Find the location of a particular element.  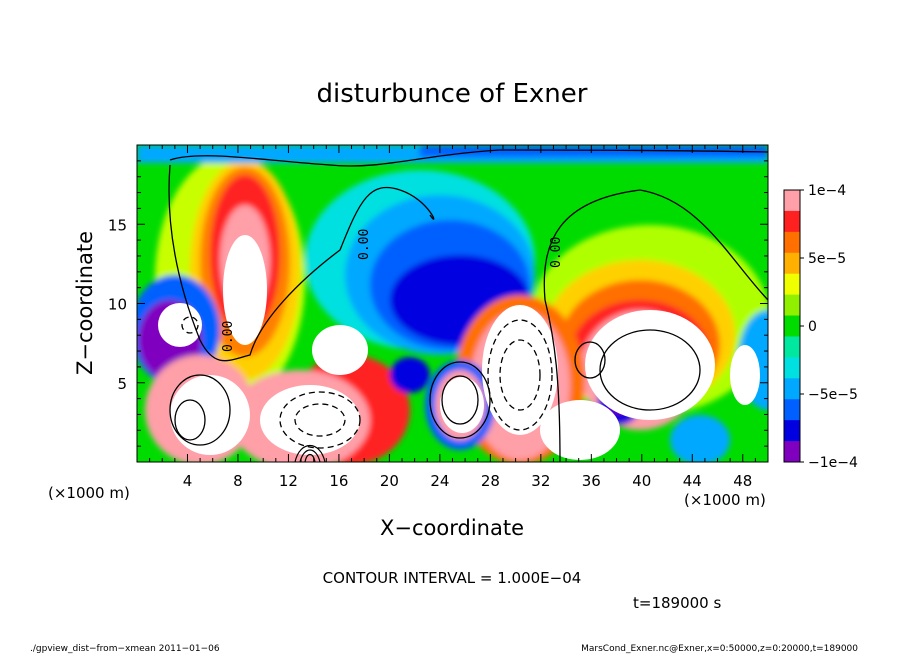

x-tick-label: 20 is located at coordinates (389, 481).